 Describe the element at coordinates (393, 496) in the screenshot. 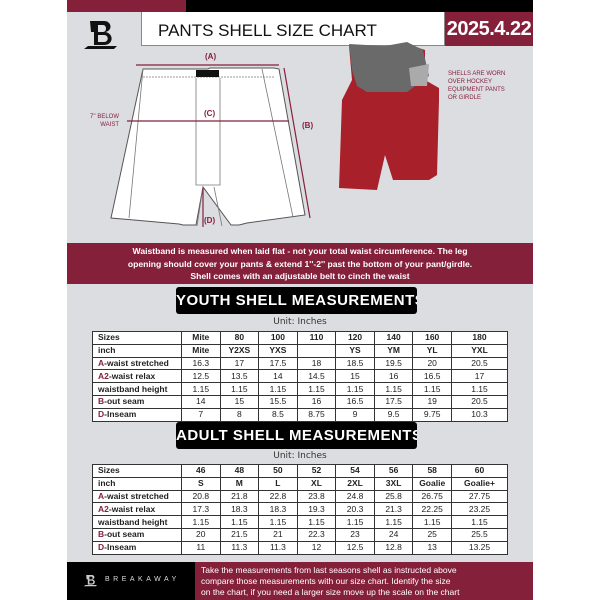

I see `table-cell: 25.8` at that location.